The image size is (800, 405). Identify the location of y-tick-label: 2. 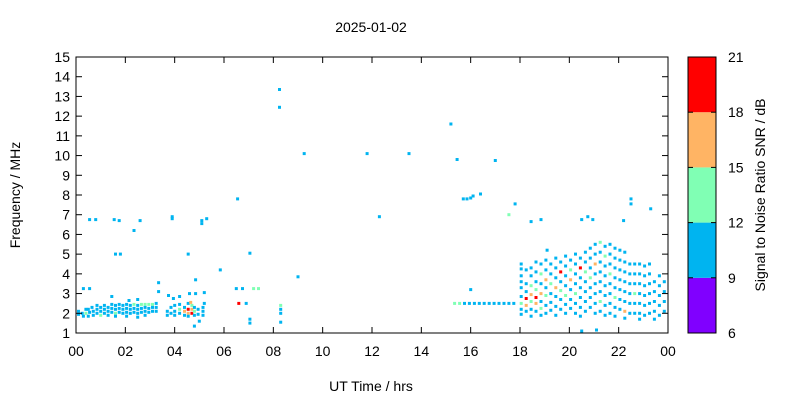
(66, 313).